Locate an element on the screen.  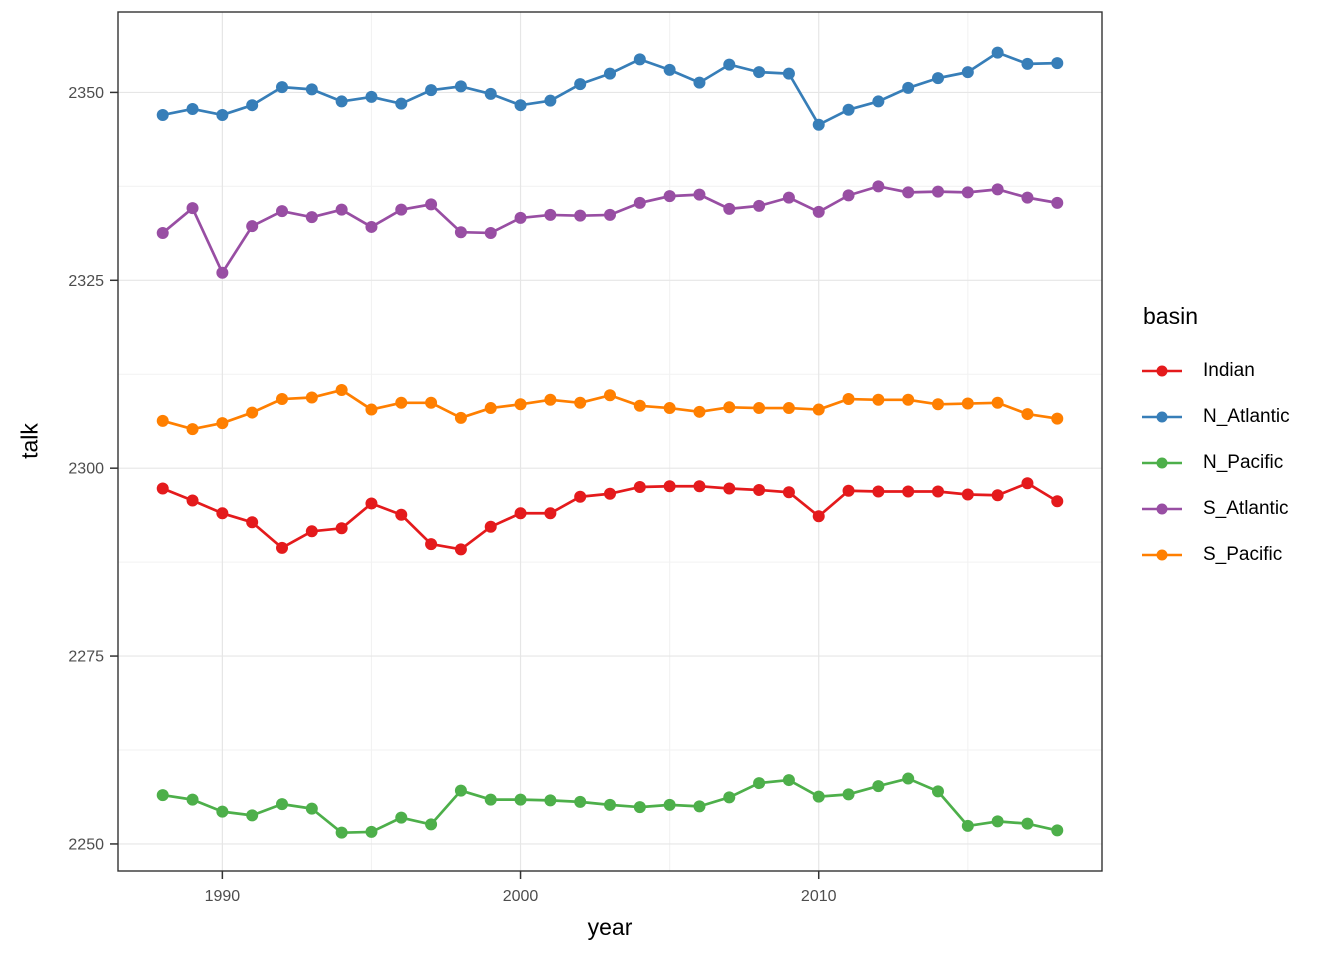
y-tick-label: 2250 is located at coordinates (86, 844).